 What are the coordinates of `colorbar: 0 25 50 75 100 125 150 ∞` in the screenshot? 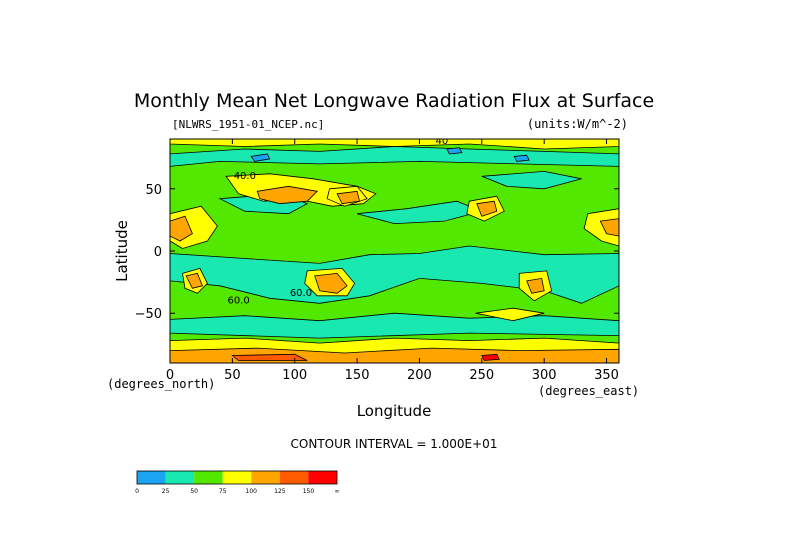 It's located at (237, 482).